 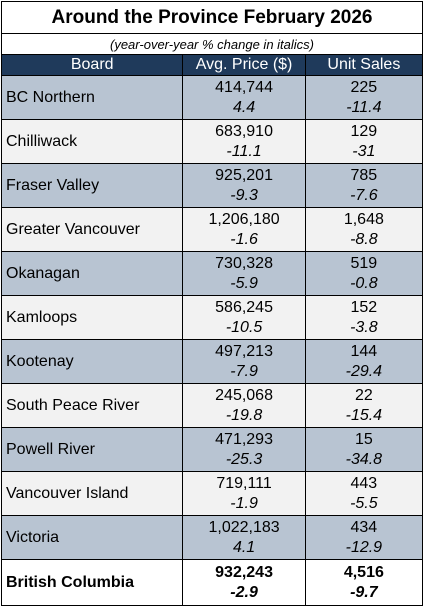 I want to click on price-cell: 932,243 -2.9, so click(x=244, y=582).